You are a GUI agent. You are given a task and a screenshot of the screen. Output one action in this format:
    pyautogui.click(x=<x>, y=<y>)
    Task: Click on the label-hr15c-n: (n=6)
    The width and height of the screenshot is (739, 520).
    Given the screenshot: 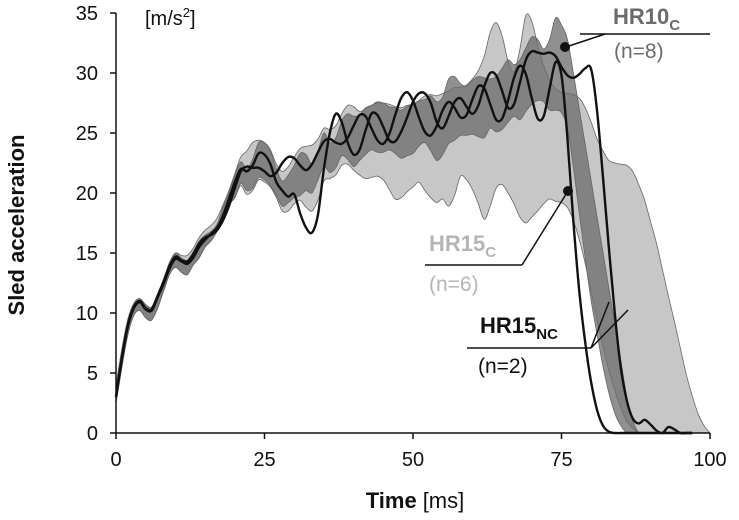 What is the action you would take?
    pyautogui.click(x=454, y=284)
    